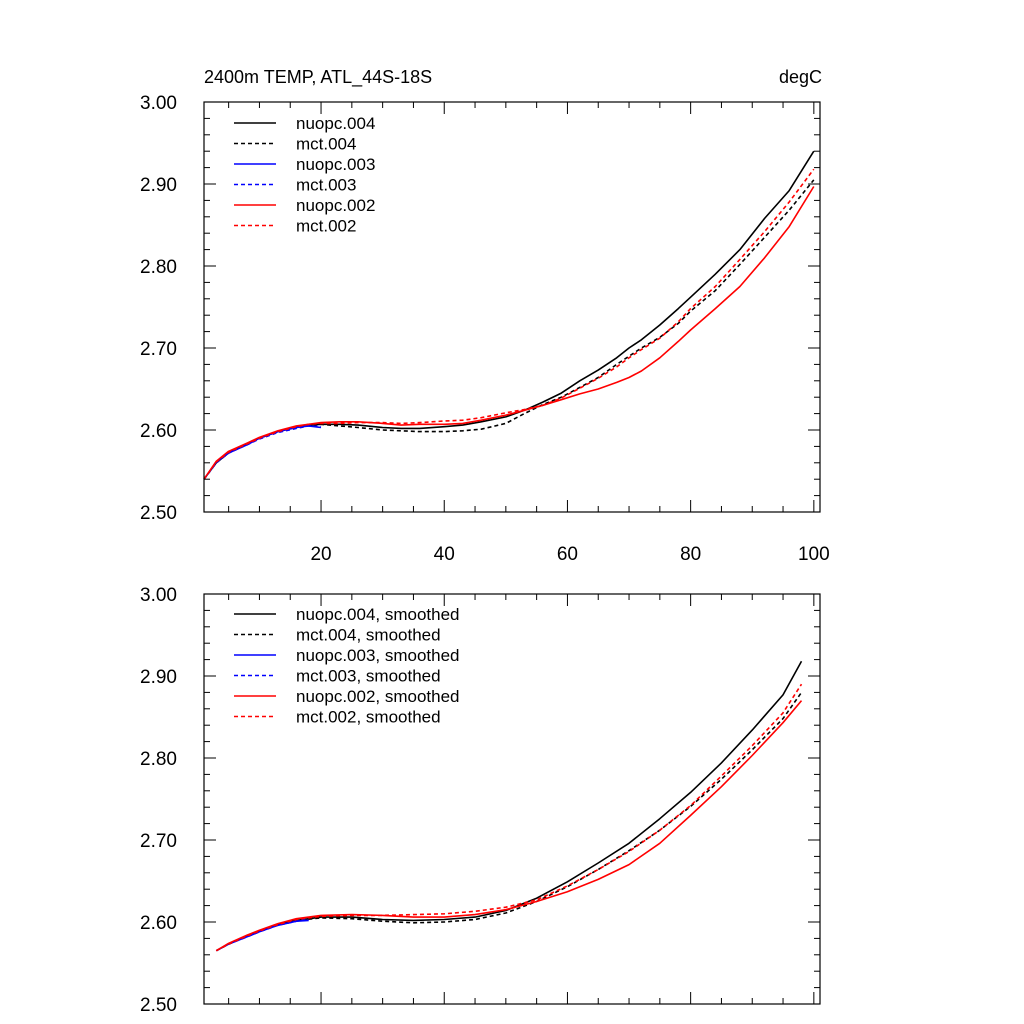 The height and width of the screenshot is (1024, 1024). Describe the element at coordinates (335, 123) in the screenshot. I see `top-legend-label-1: nuopc.004` at that location.